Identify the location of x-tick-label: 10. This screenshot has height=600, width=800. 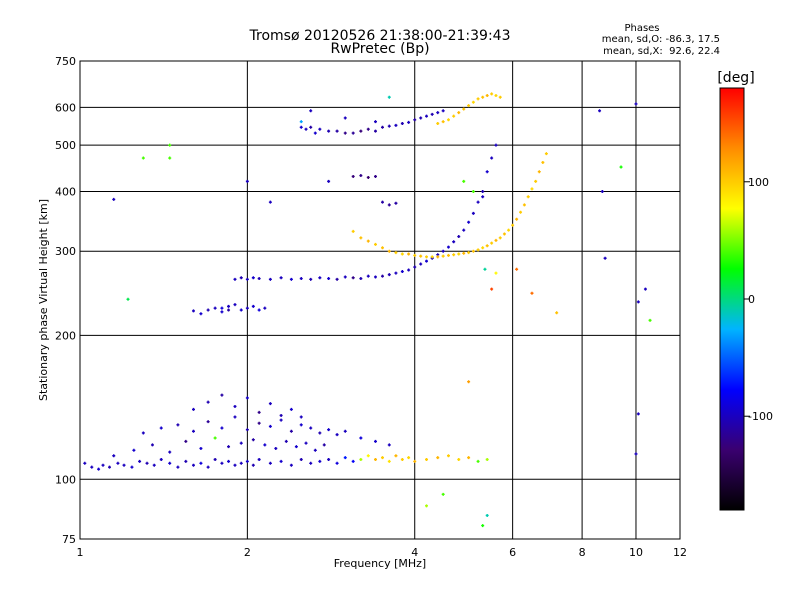
(636, 552).